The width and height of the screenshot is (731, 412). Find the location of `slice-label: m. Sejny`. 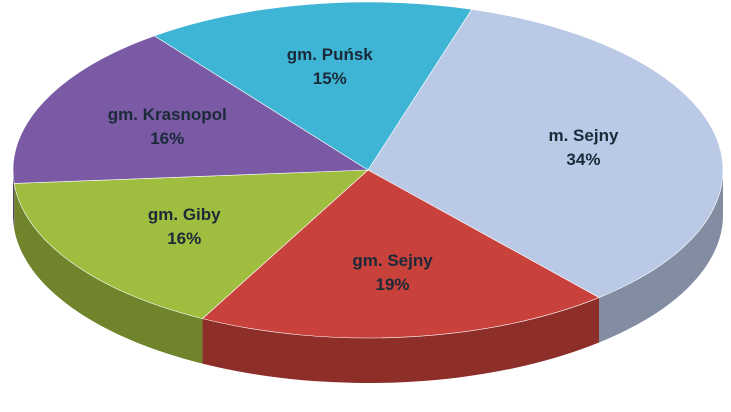

slice-label: m. Sejny is located at coordinates (583, 135).